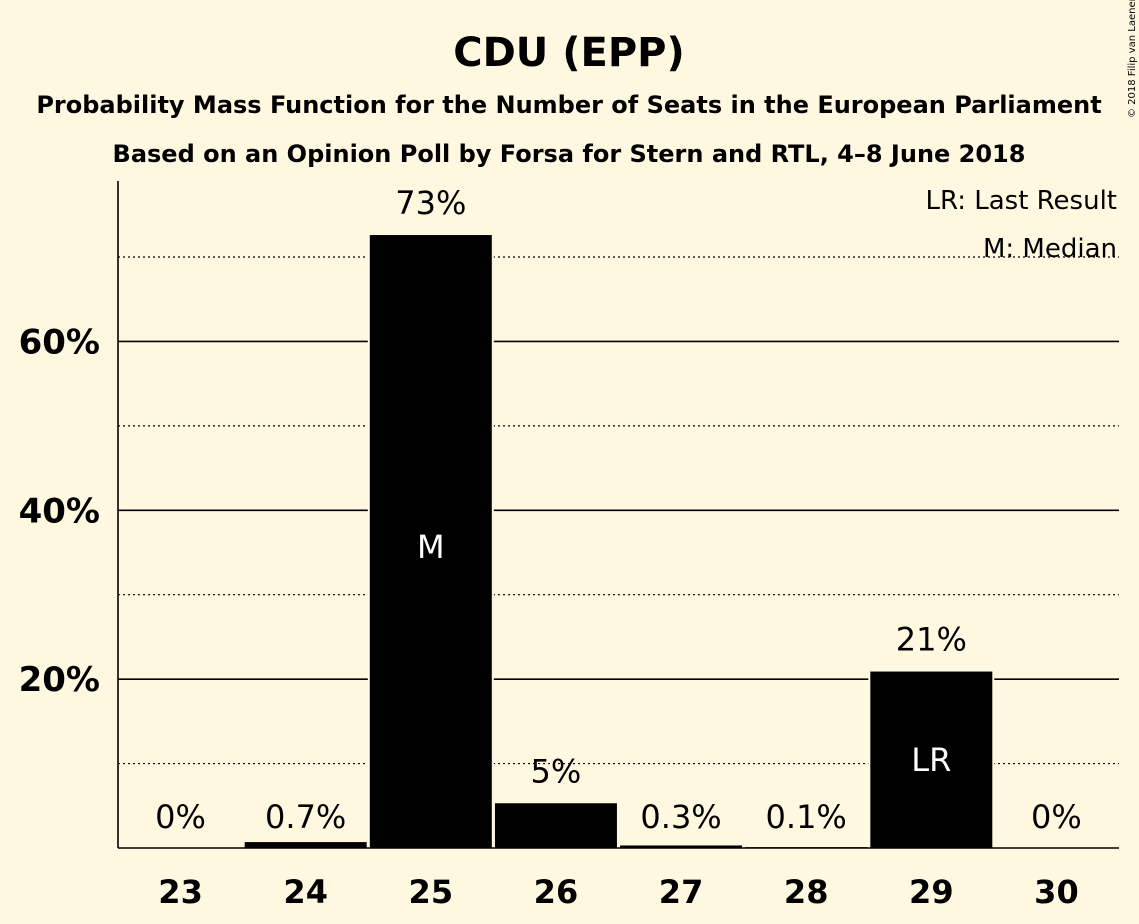 The image size is (1139, 924). I want to click on x-tick-29: 29, so click(931, 892).